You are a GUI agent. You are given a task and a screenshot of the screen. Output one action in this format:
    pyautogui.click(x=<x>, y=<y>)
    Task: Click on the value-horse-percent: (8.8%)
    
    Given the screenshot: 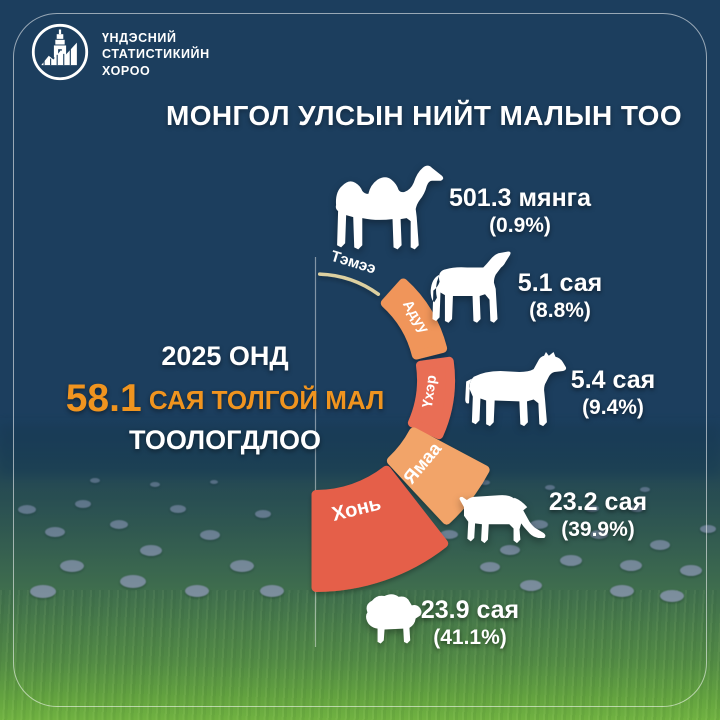 What is the action you would take?
    pyautogui.click(x=560, y=310)
    